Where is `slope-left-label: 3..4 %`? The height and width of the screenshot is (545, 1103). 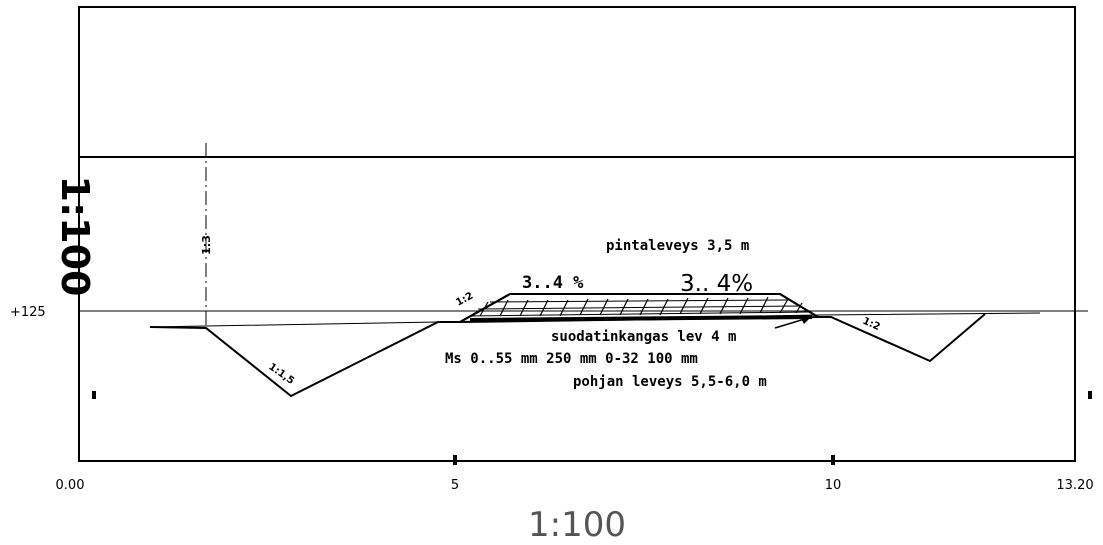
slope-left-label: 3..4 % is located at coordinates (553, 283).